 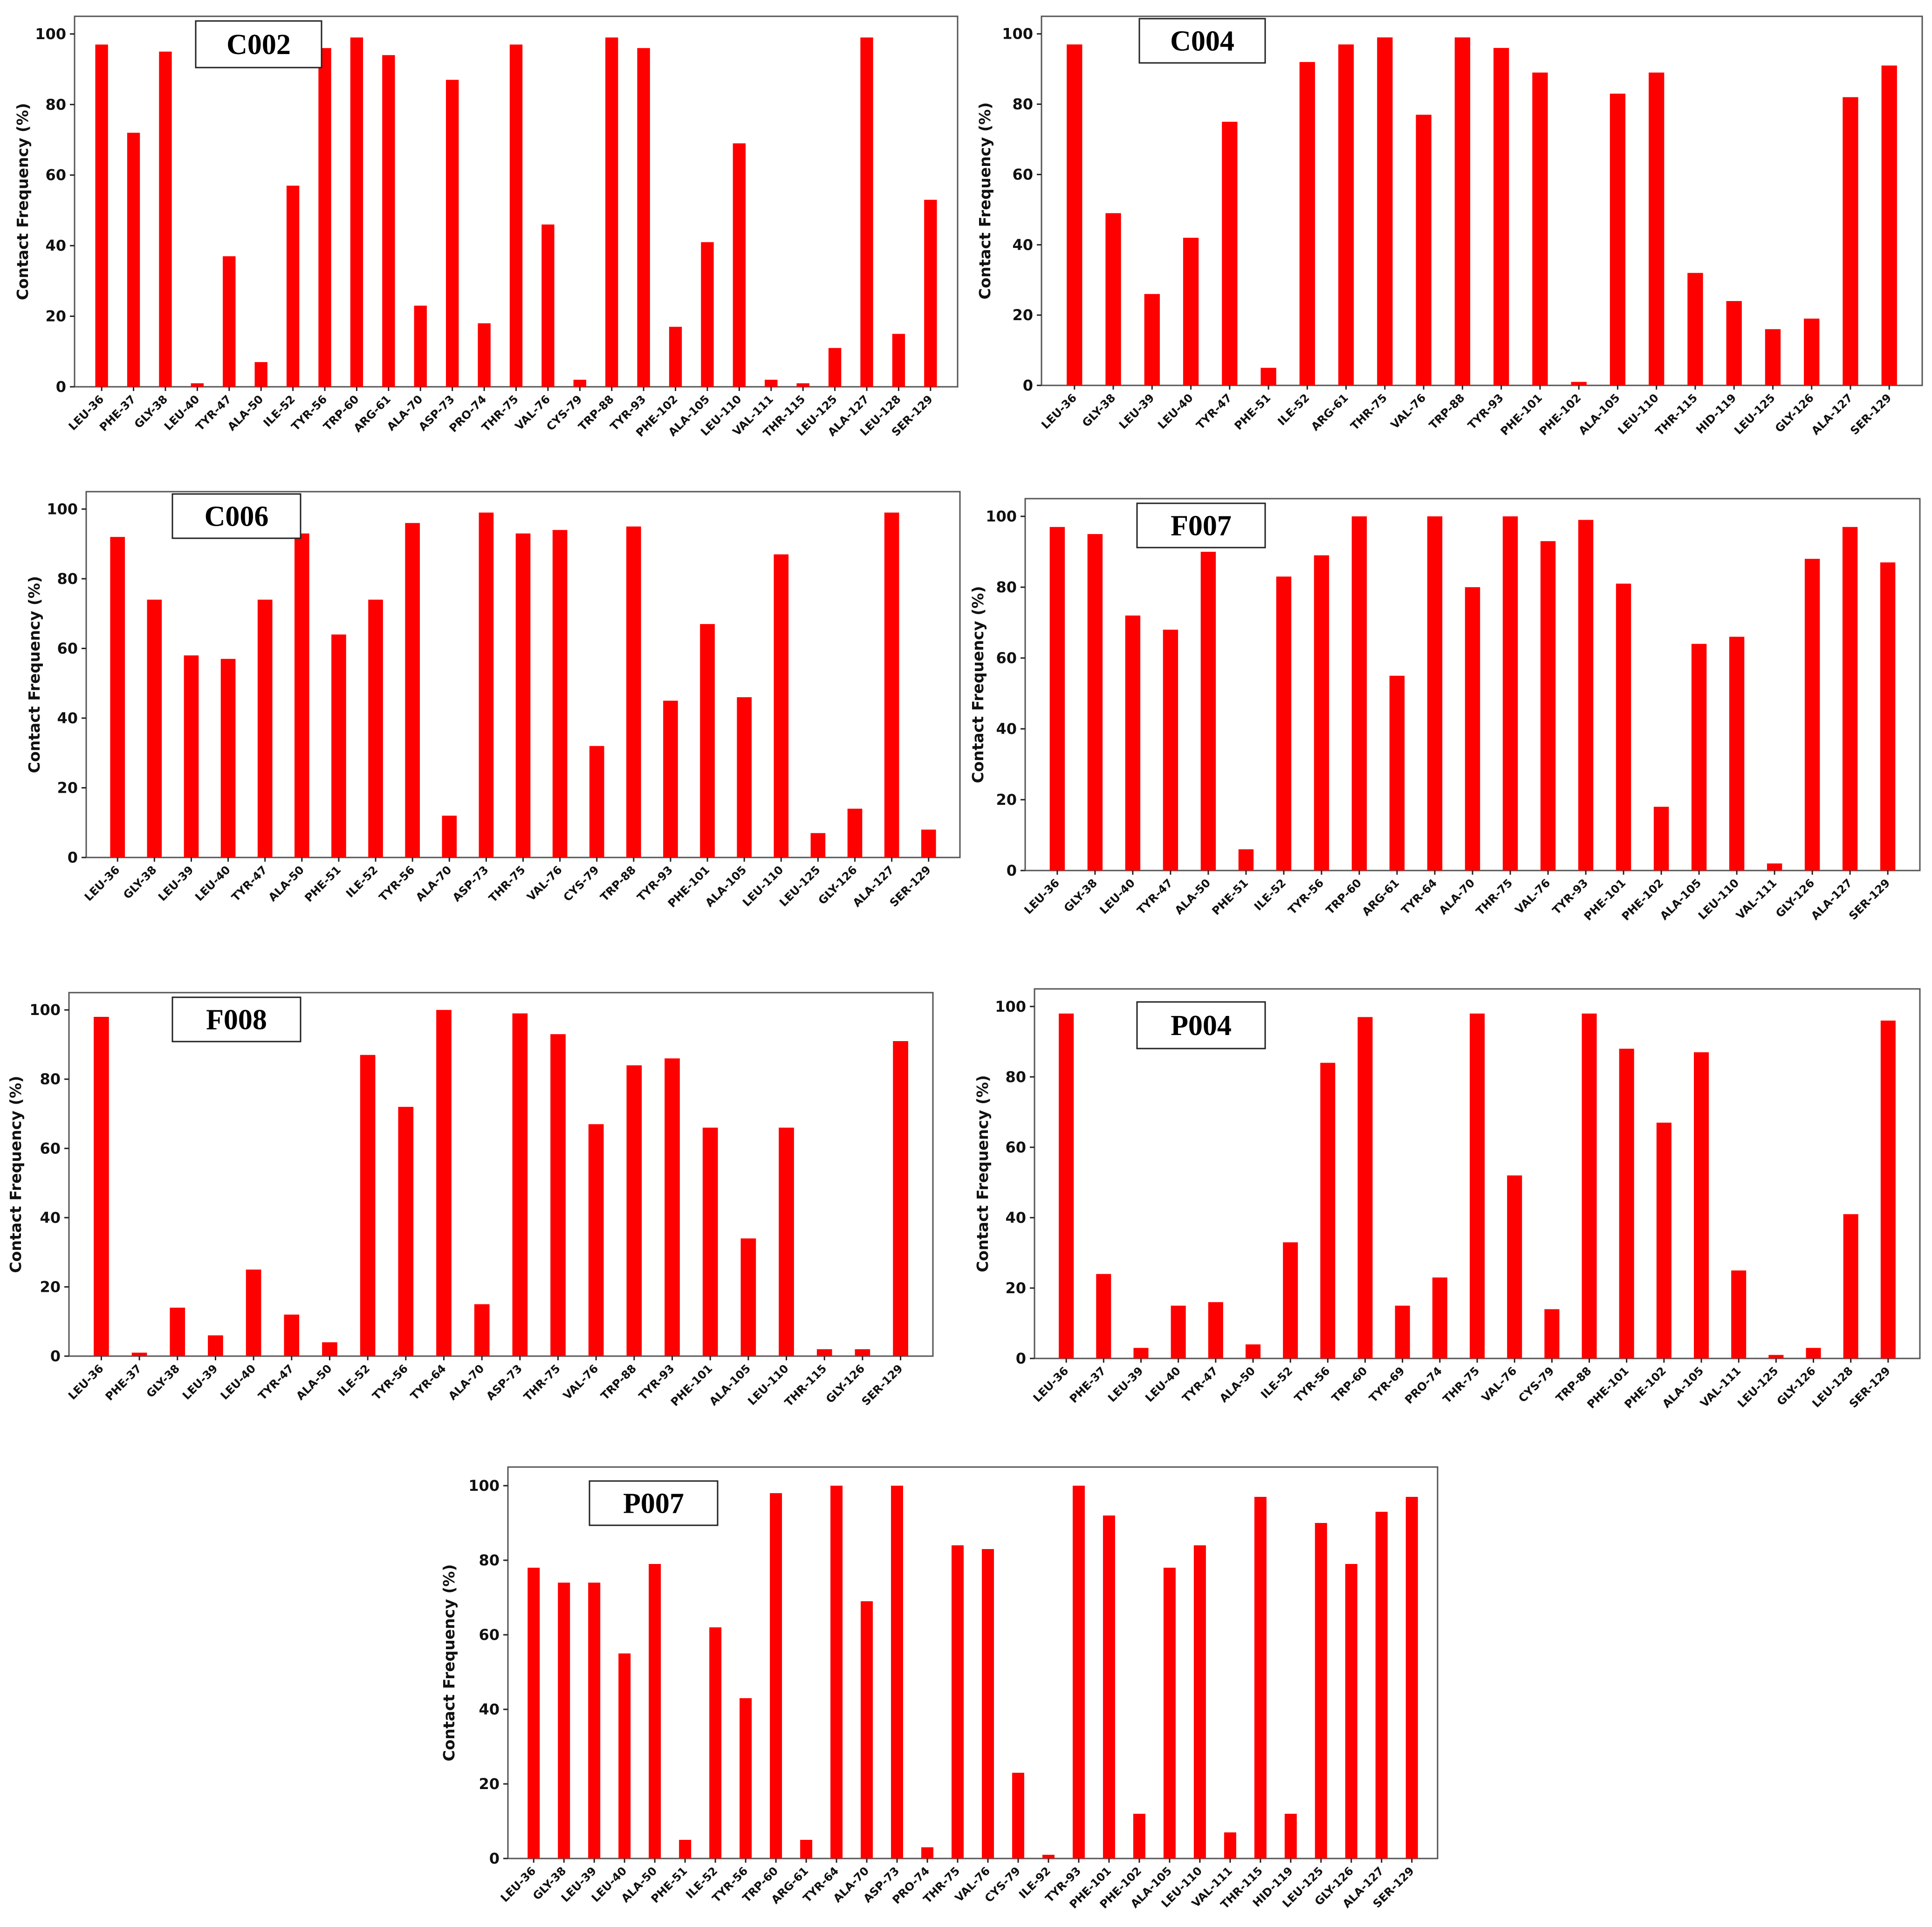 What do you see at coordinates (1201, 526) in the screenshot?
I see `chart-title: F007` at bounding box center [1201, 526].